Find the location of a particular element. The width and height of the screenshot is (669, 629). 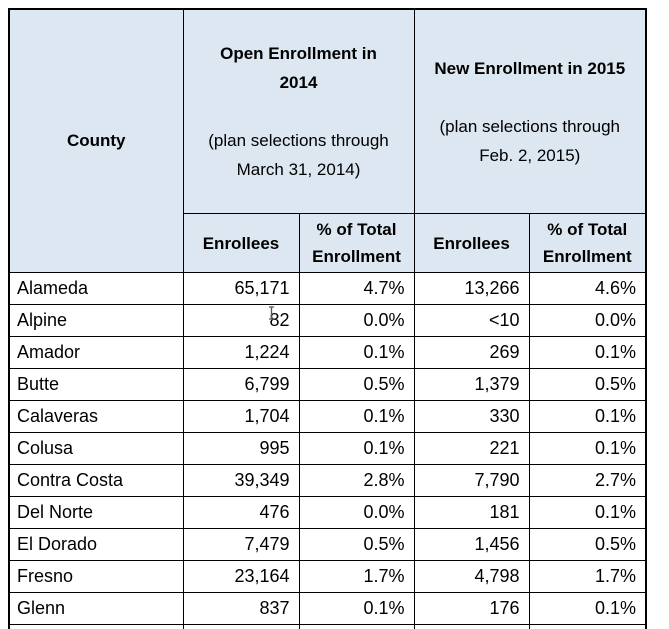

column-header-enrollees-2015: Enrollees is located at coordinates (471, 243).